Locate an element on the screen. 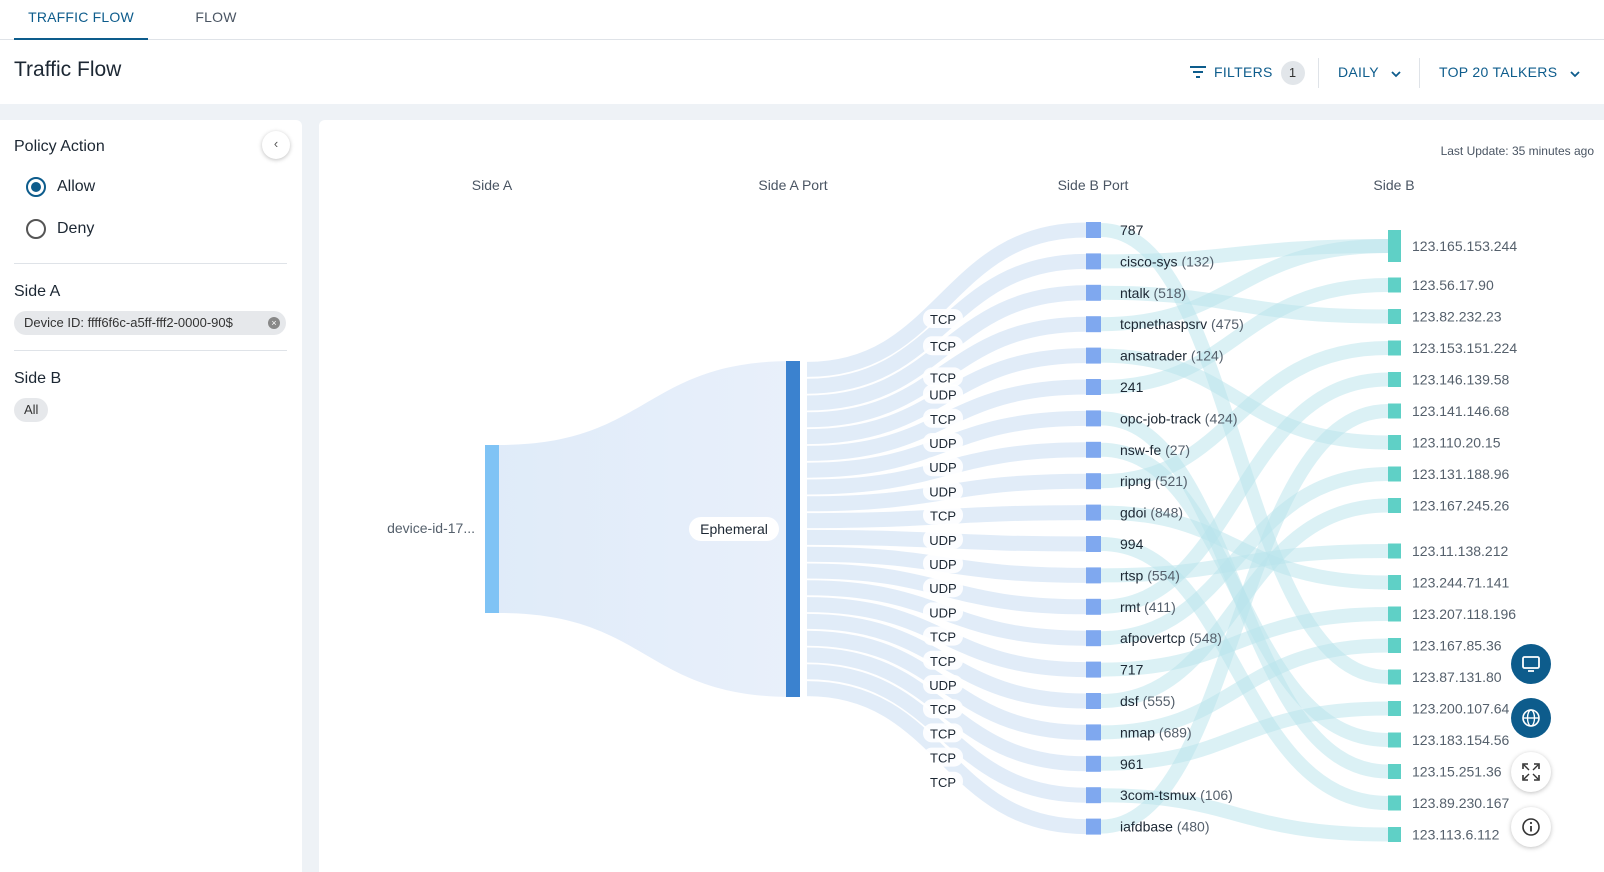 This screenshot has height=872, width=1604. side-b-port-label: ripng (521) is located at coordinates (1154, 481).